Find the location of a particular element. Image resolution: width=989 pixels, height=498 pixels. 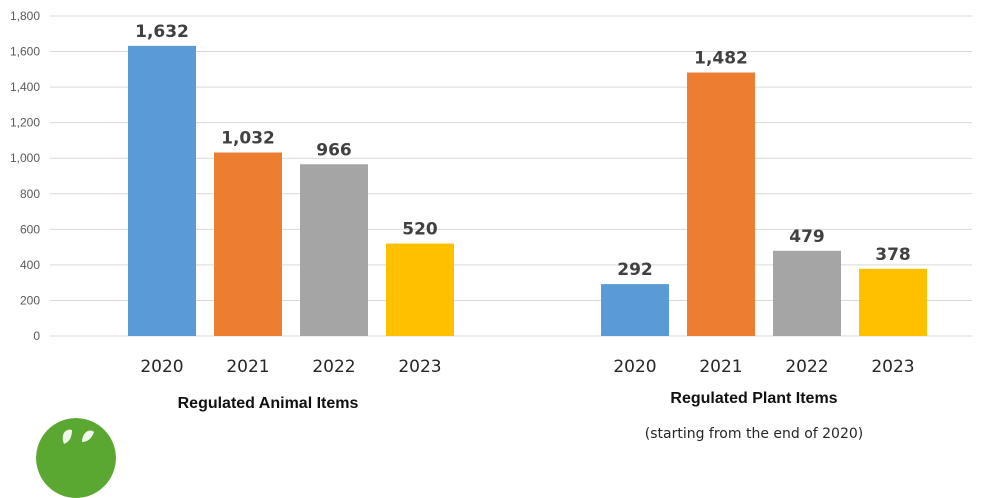

data-label: 292 is located at coordinates (635, 270).